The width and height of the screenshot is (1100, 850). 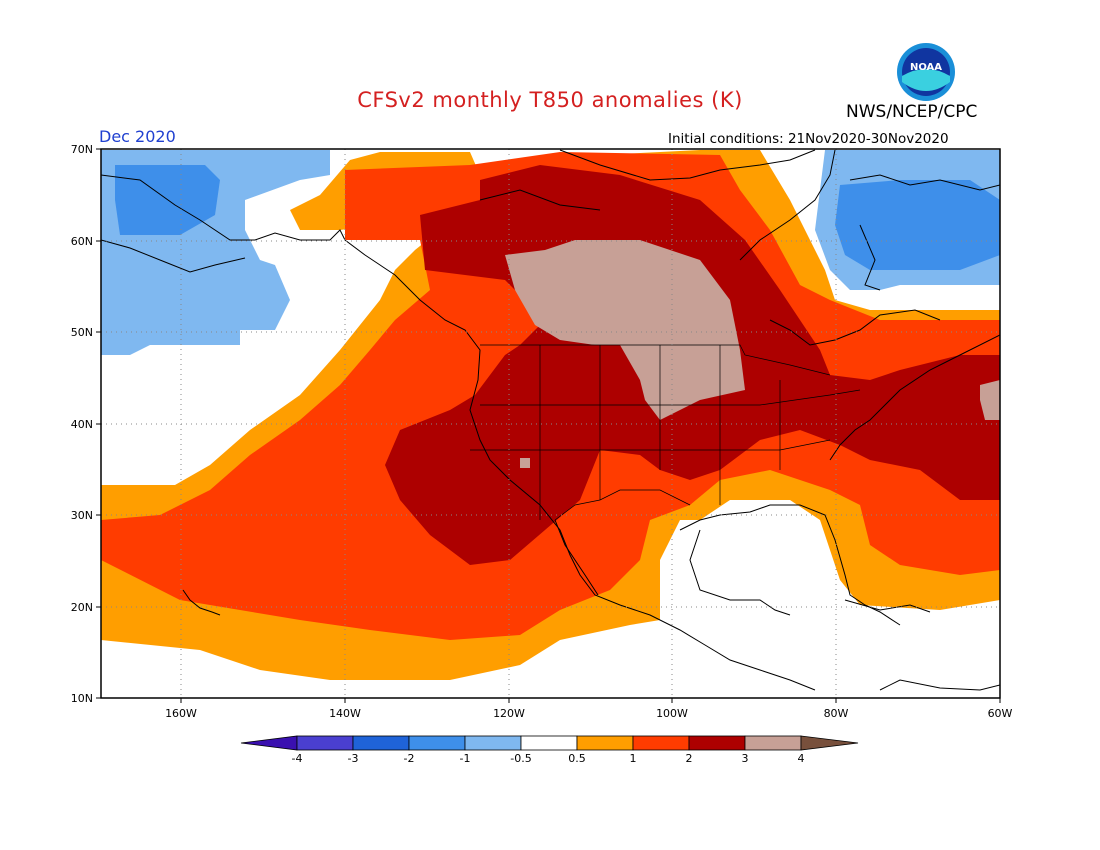 I want to click on chart-title: CFSv2 monthly T850 anomalies (K), so click(x=550, y=100).